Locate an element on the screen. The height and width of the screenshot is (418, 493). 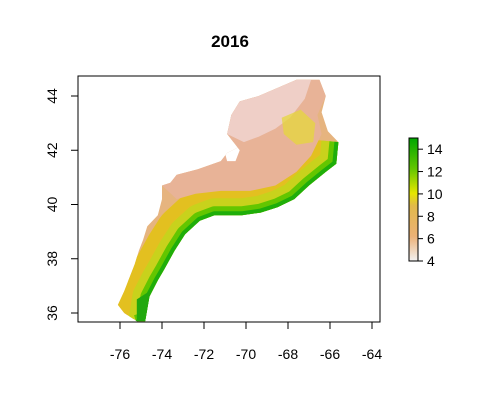
x-tick-label: -64 is located at coordinates (372, 354).